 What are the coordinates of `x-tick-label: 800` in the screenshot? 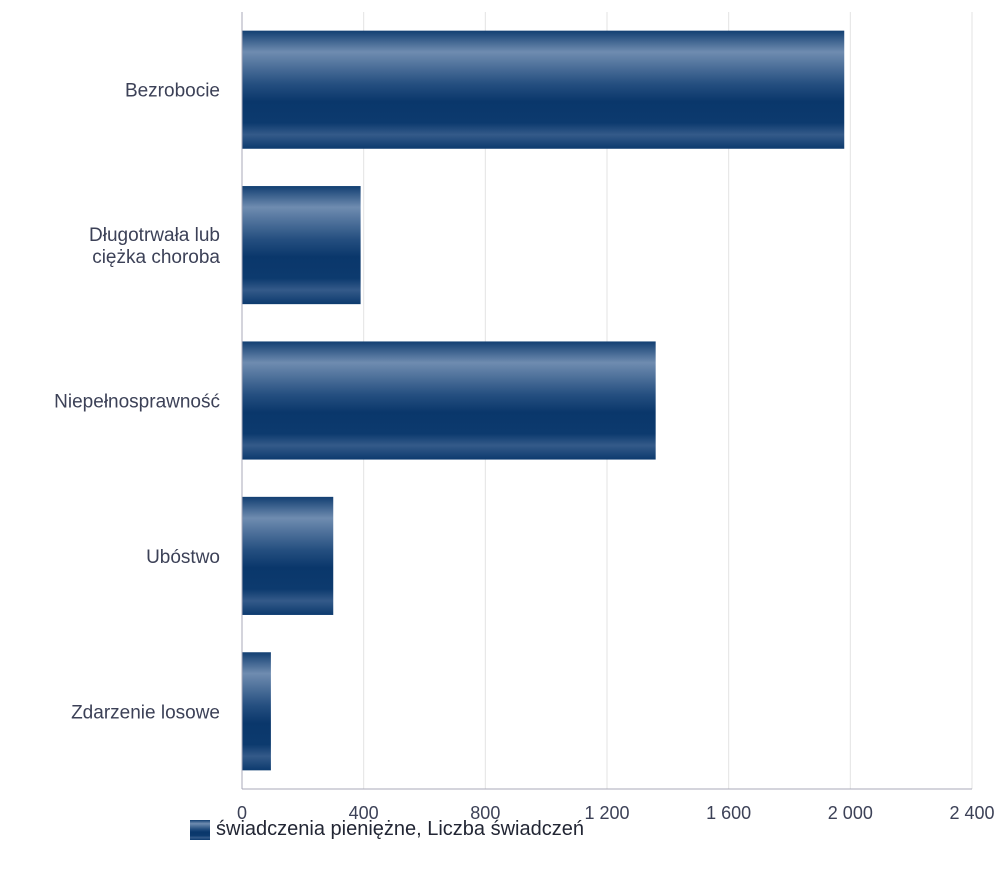 It's located at (485, 813).